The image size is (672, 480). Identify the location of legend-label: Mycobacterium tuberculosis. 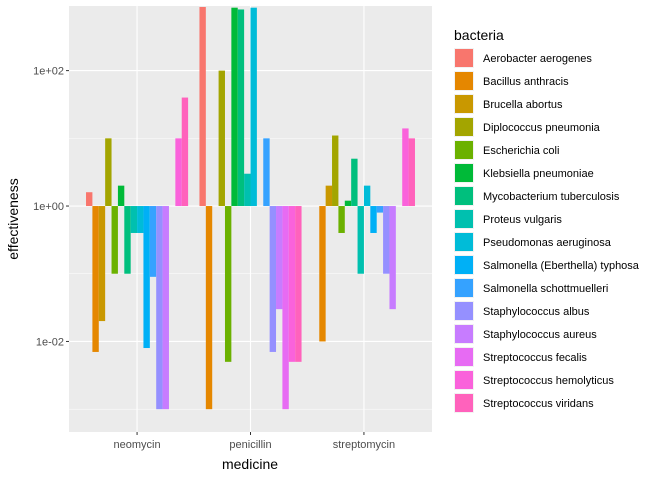
(551, 197).